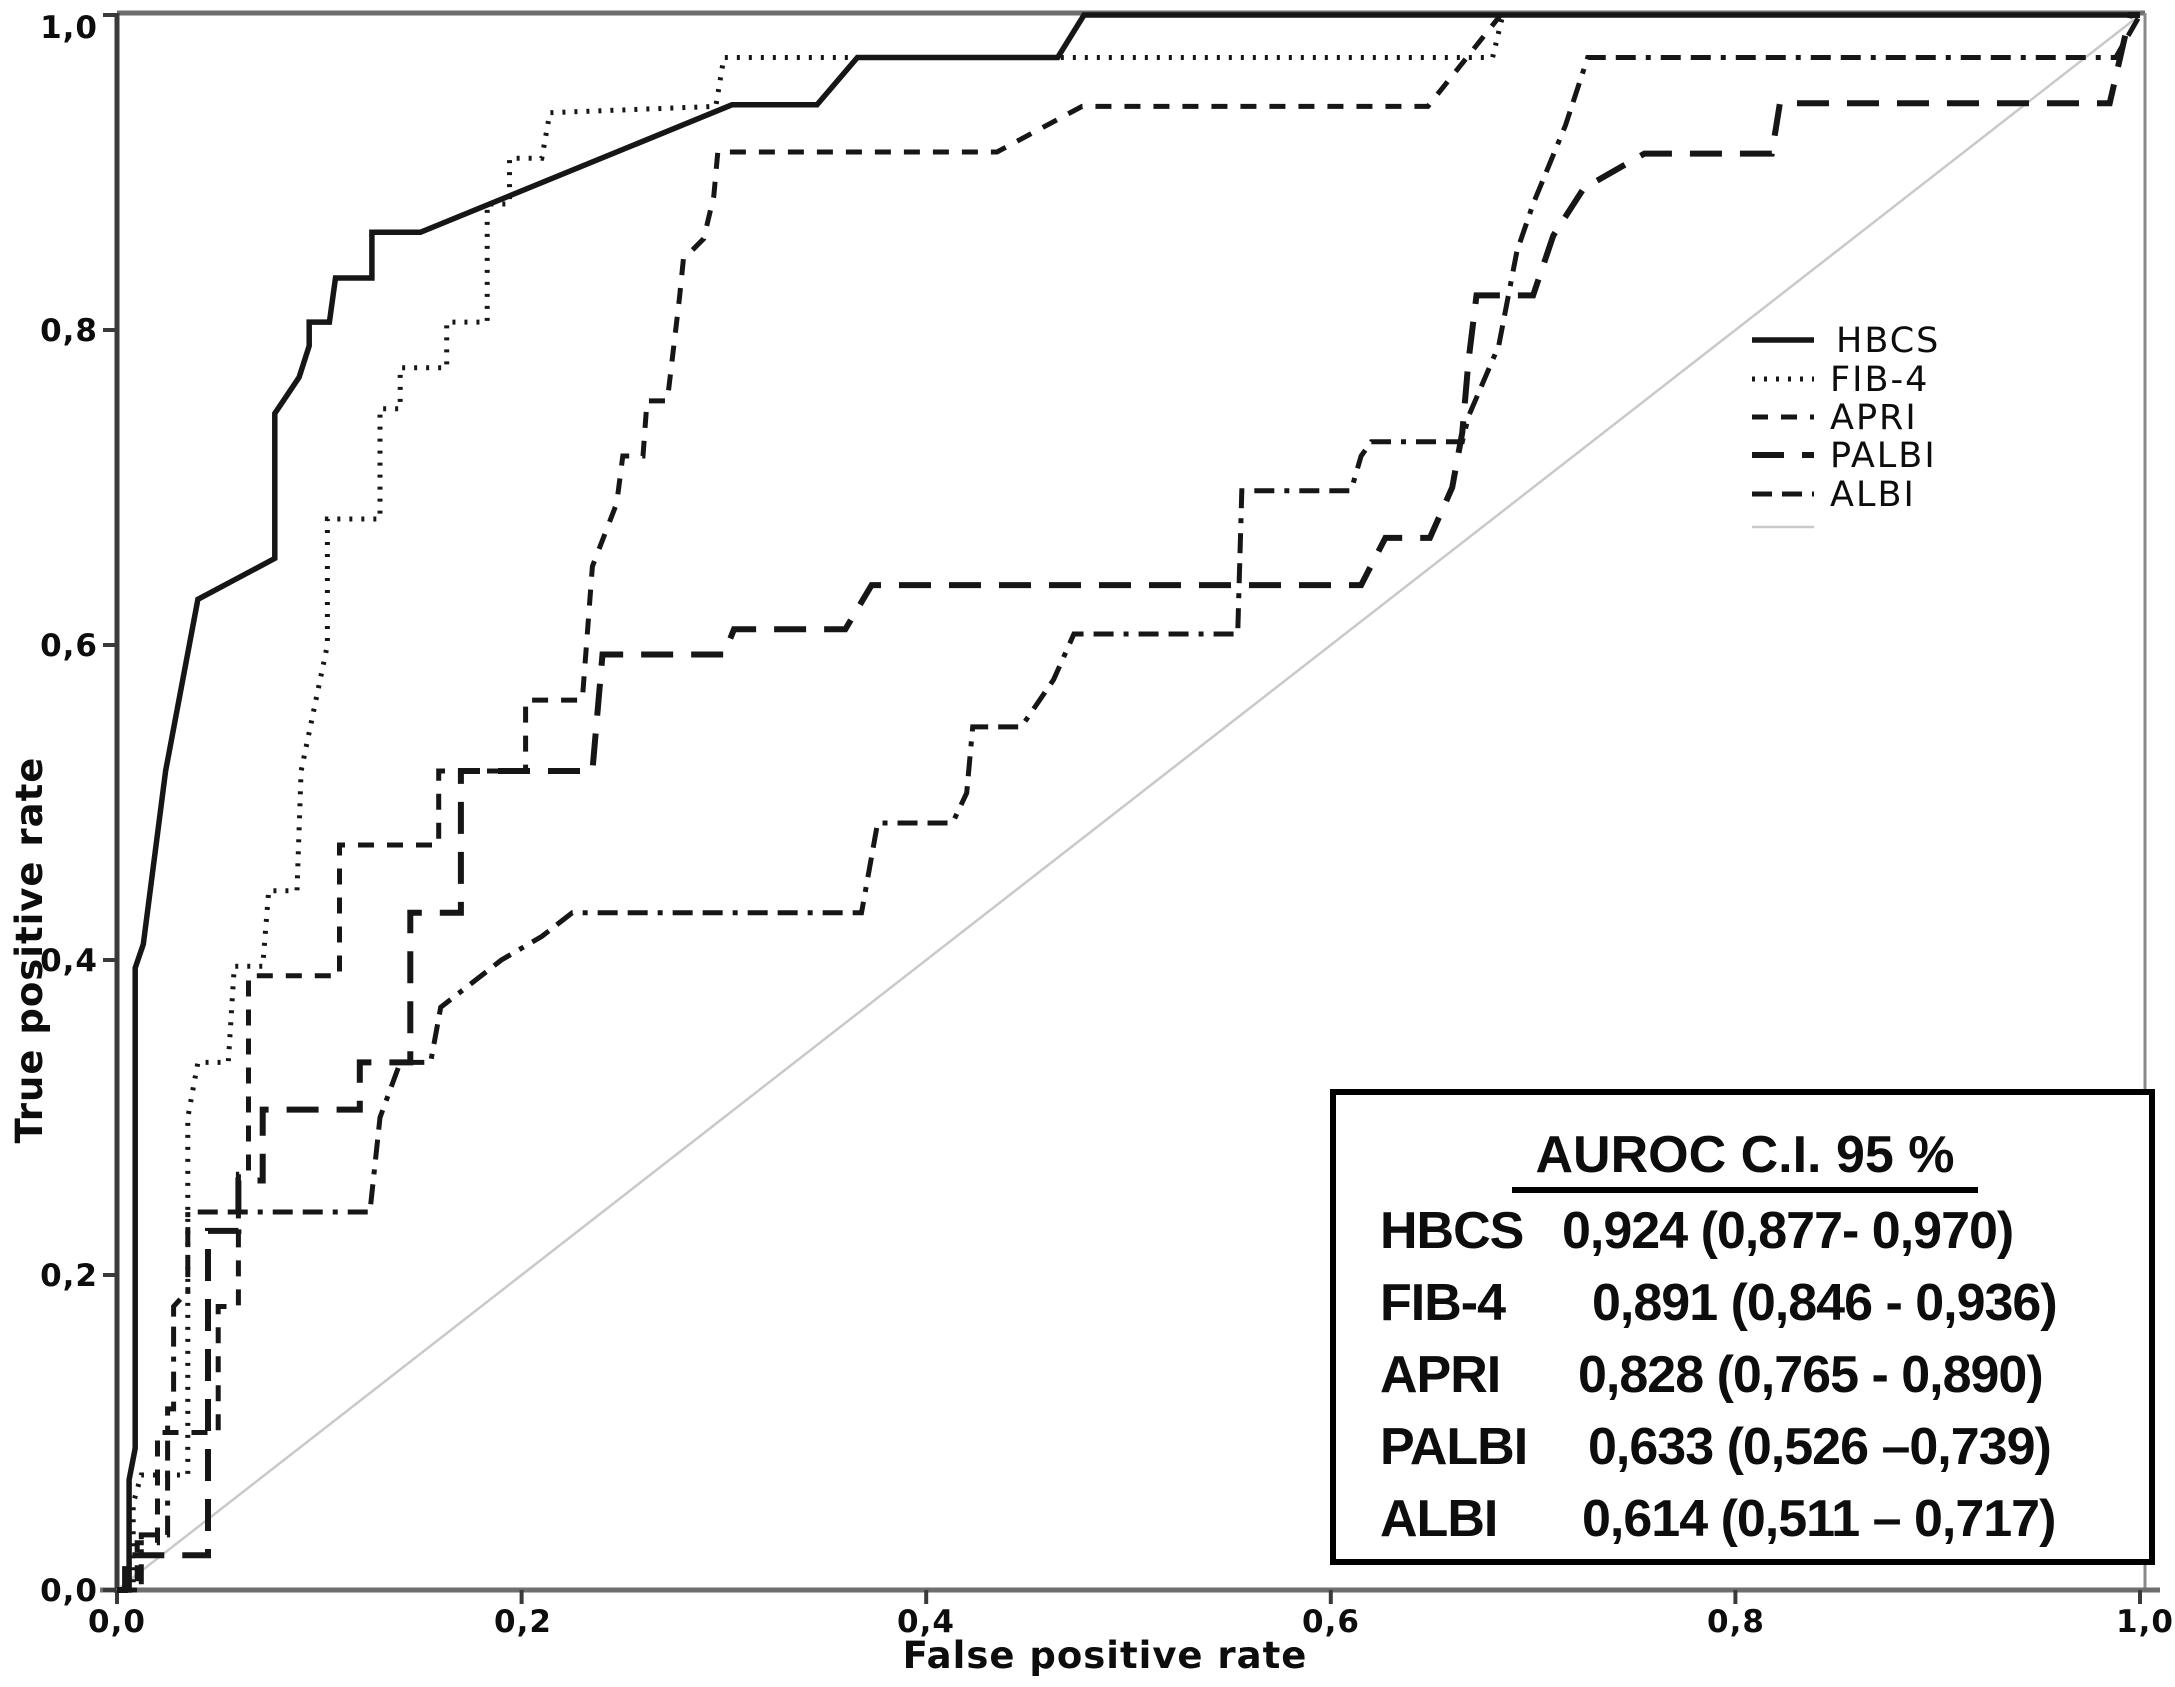  What do you see at coordinates (1874, 418) in the screenshot?
I see `legend-label-apri: APRI` at bounding box center [1874, 418].